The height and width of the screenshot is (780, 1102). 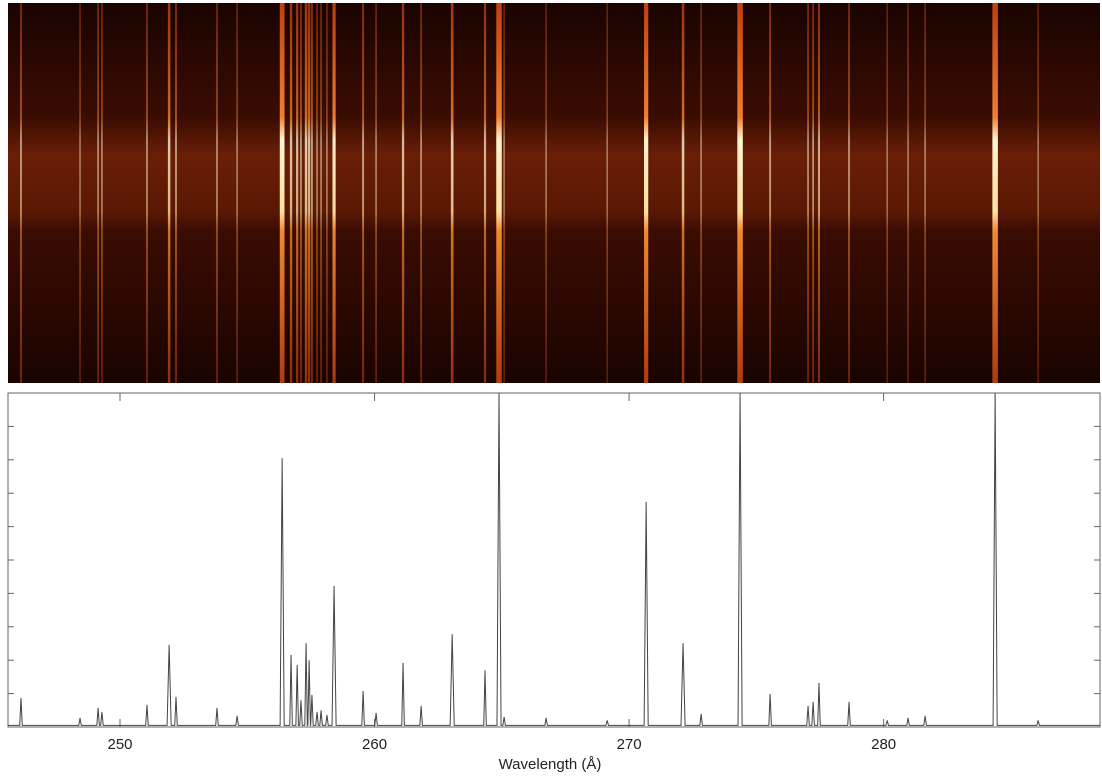 What do you see at coordinates (629, 744) in the screenshot?
I see `x-tick-label: 270` at bounding box center [629, 744].